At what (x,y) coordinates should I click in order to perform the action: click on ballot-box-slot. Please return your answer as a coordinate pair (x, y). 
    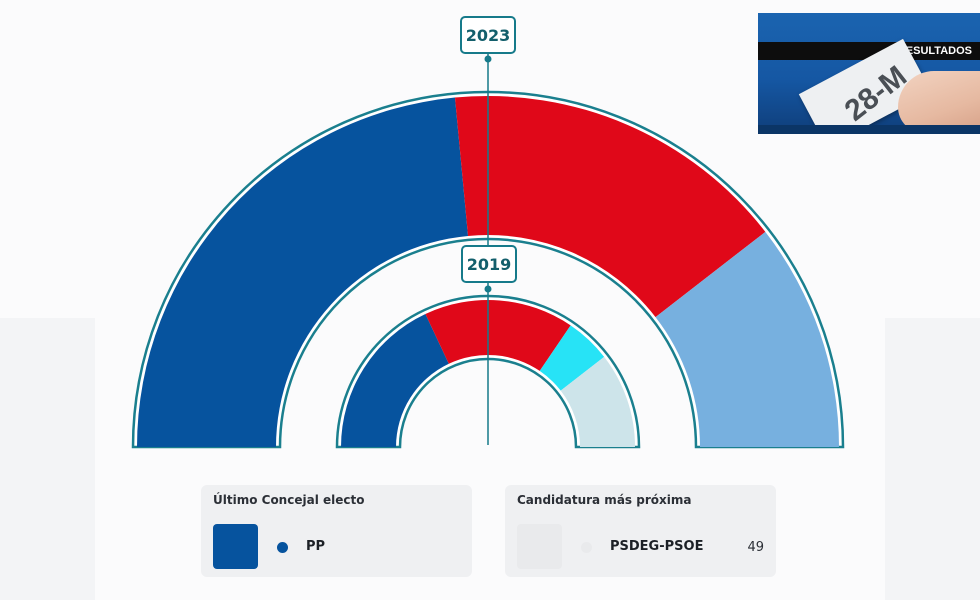
    Looking at the image, I should click on (869, 129).